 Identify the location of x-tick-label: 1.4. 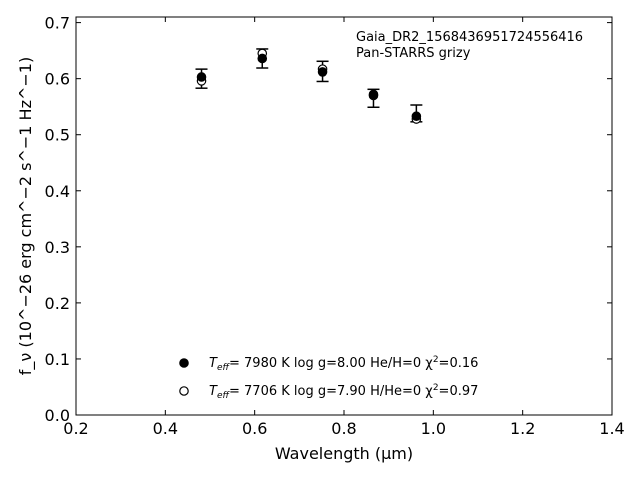
(611, 428).